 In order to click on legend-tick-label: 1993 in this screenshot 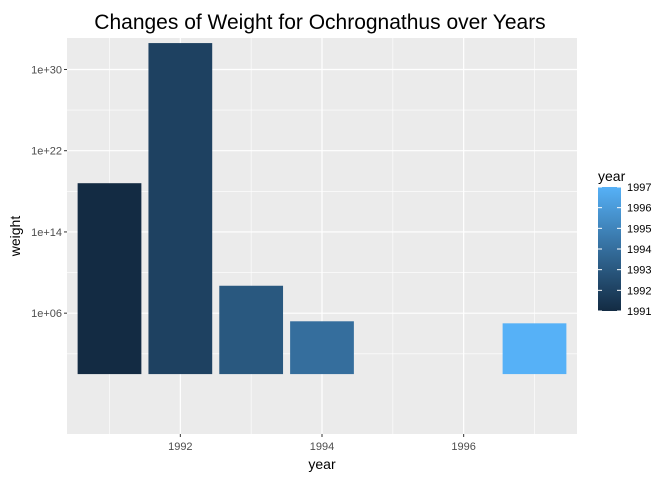, I will do `click(639, 271)`.